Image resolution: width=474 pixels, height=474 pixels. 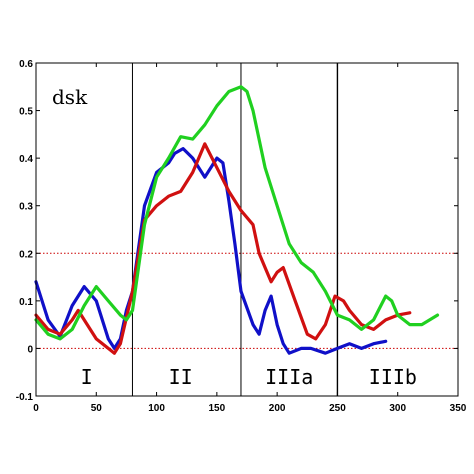 I want to click on y-tick-label: 0.4, so click(x=26, y=159).